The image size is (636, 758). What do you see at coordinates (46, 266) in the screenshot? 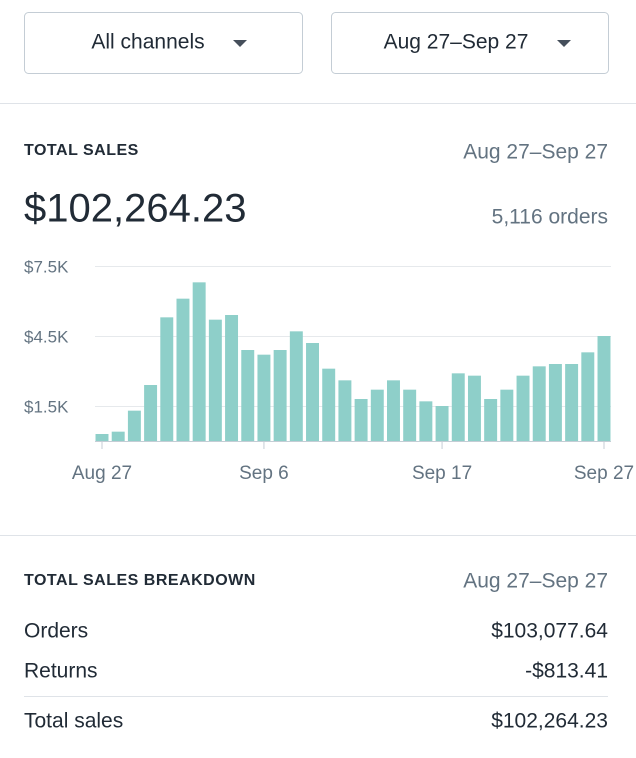
I see `y-tick-label: $7.5K` at bounding box center [46, 266].